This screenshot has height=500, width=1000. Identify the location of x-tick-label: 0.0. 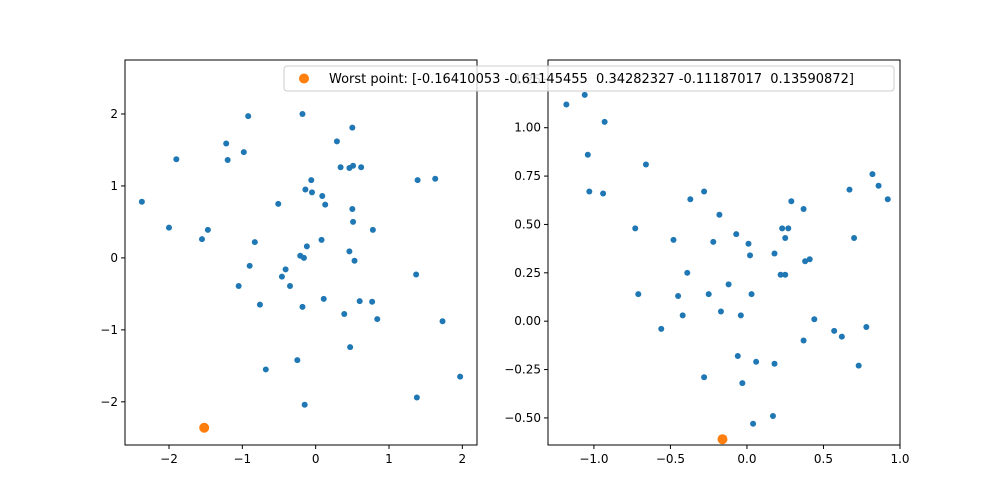
(746, 459).